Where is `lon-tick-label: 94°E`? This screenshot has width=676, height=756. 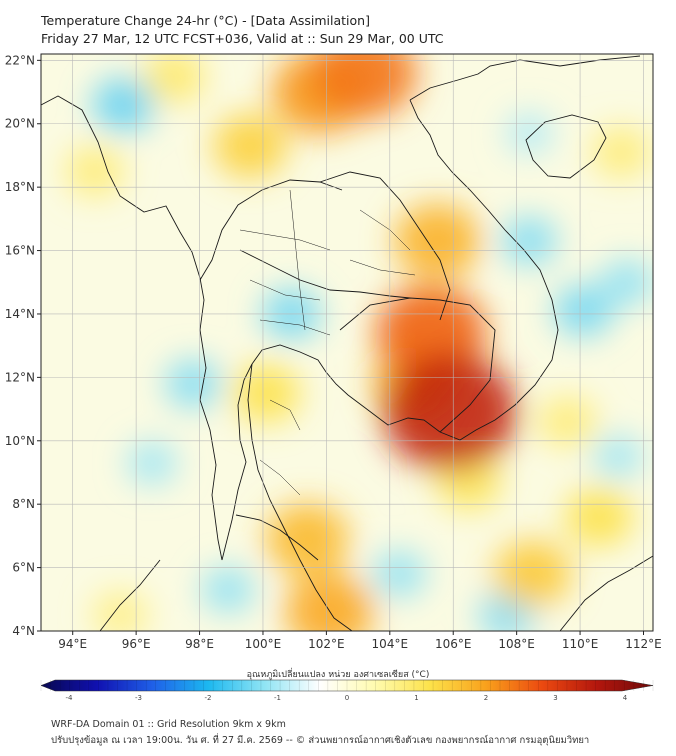 lon-tick-label: 94°E is located at coordinates (72, 644).